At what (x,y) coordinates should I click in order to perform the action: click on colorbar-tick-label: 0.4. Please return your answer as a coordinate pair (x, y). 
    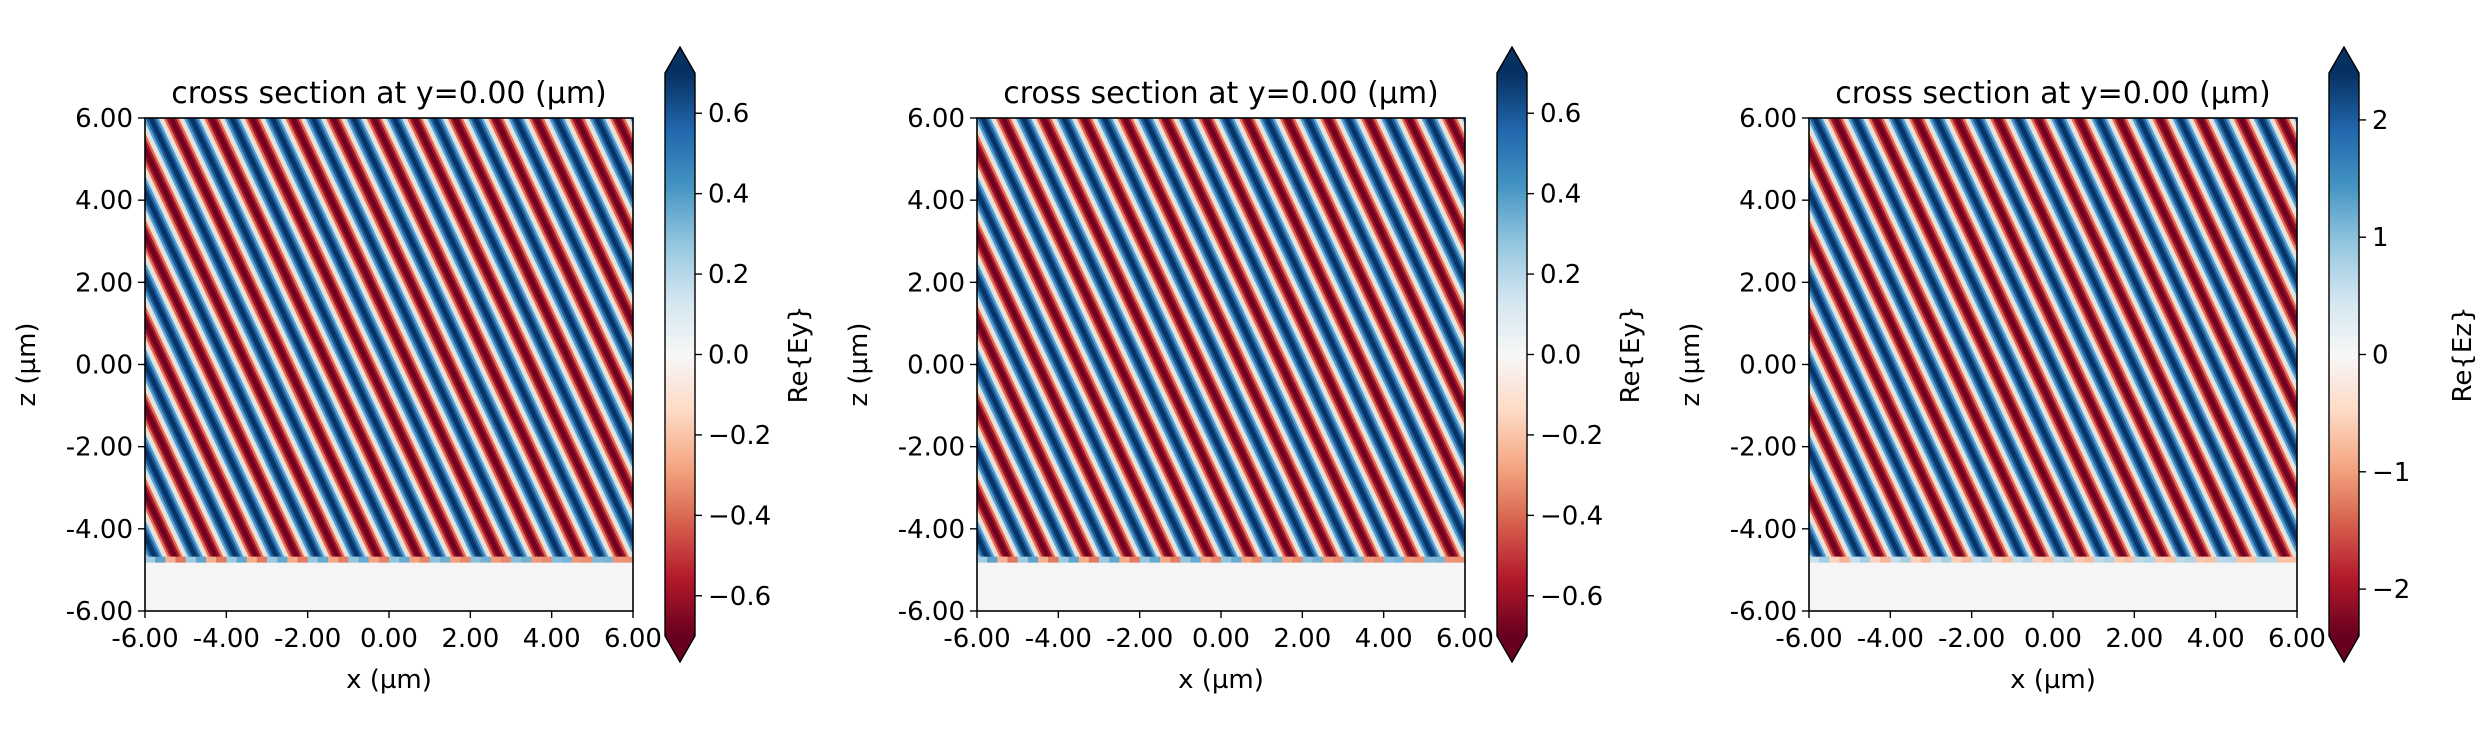
    Looking at the image, I should click on (728, 195).